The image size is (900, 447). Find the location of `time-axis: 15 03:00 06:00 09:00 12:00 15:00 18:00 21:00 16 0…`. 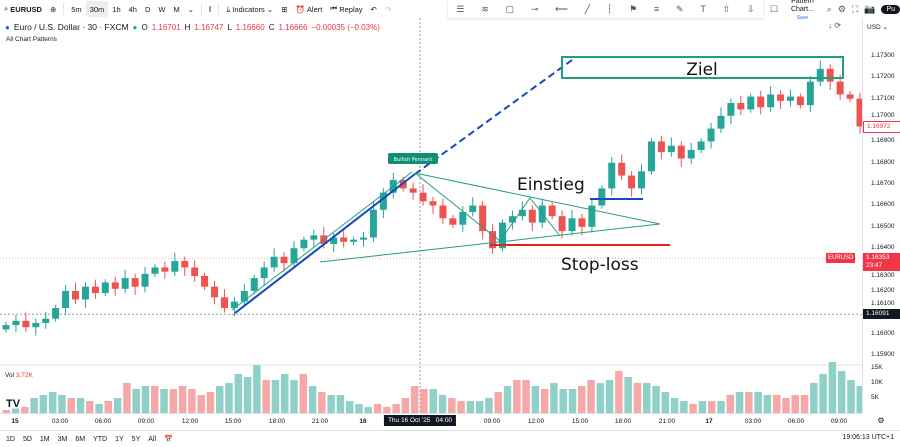

time-axis: 15 03:00 06:00 09:00 12:00 15:00 18:00 21:00 16 0… is located at coordinates (431, 421).